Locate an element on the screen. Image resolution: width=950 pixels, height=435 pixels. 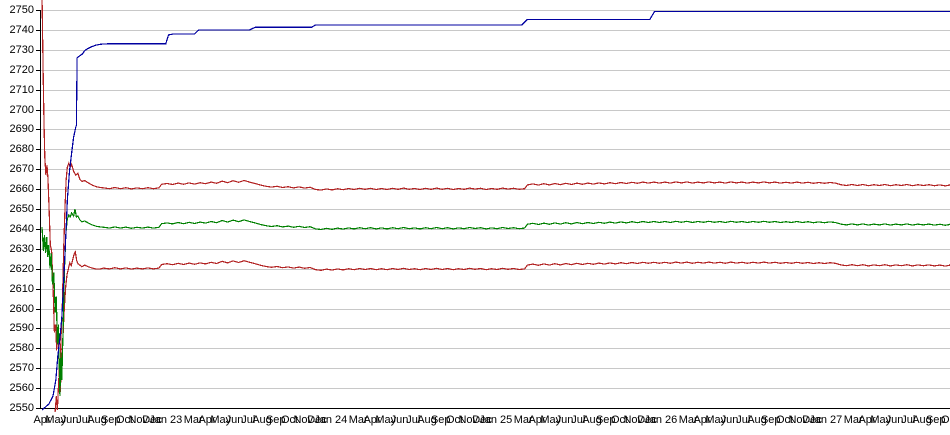
y-axis-label: 2730 is located at coordinates (21, 50).